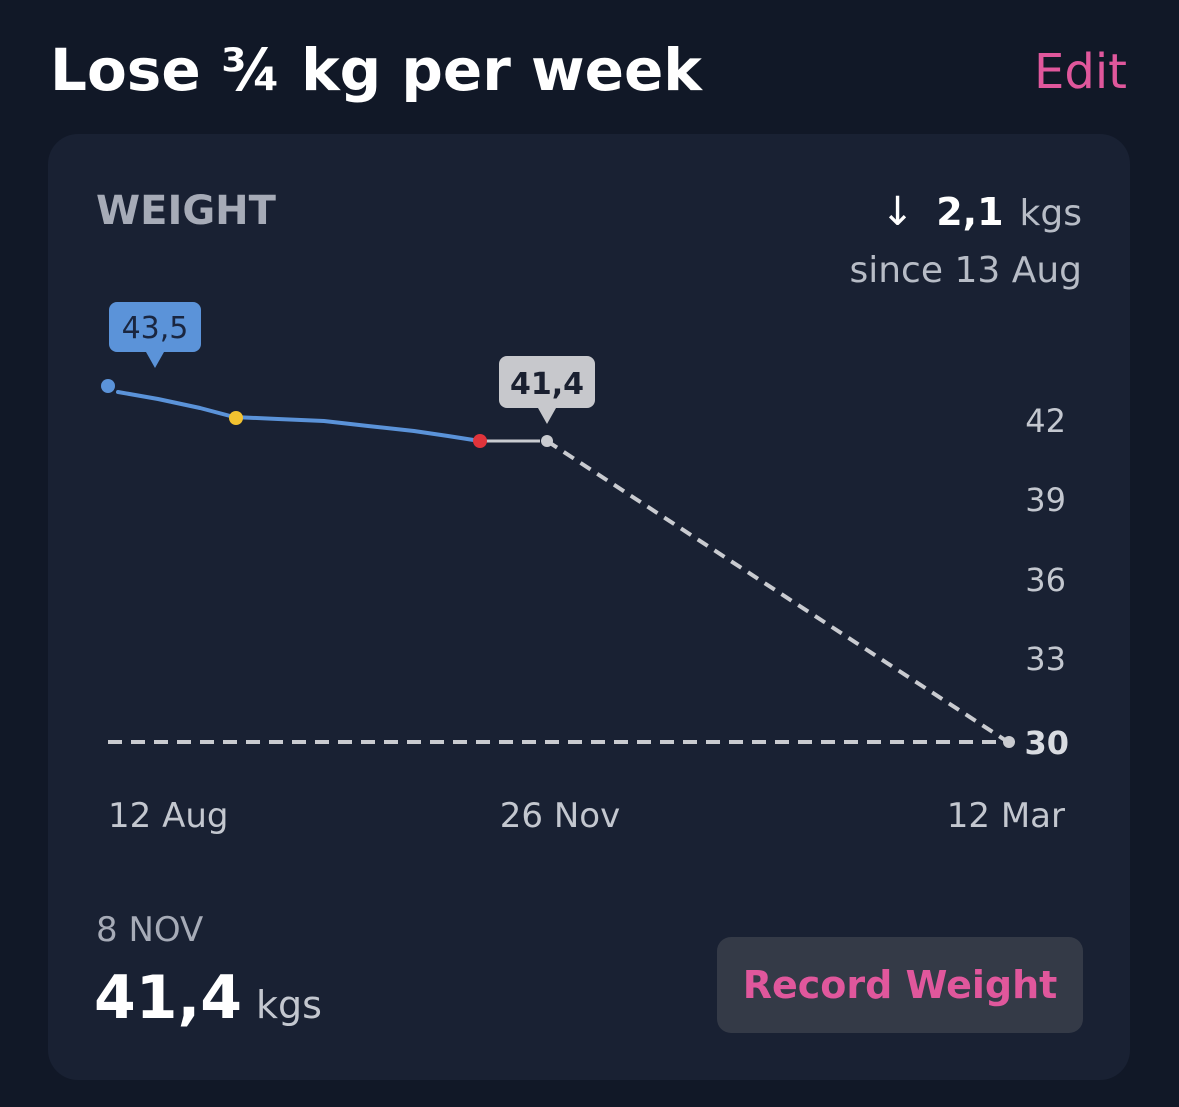  Describe the element at coordinates (1080, 72) in the screenshot. I see `edit-button: Edit` at that location.